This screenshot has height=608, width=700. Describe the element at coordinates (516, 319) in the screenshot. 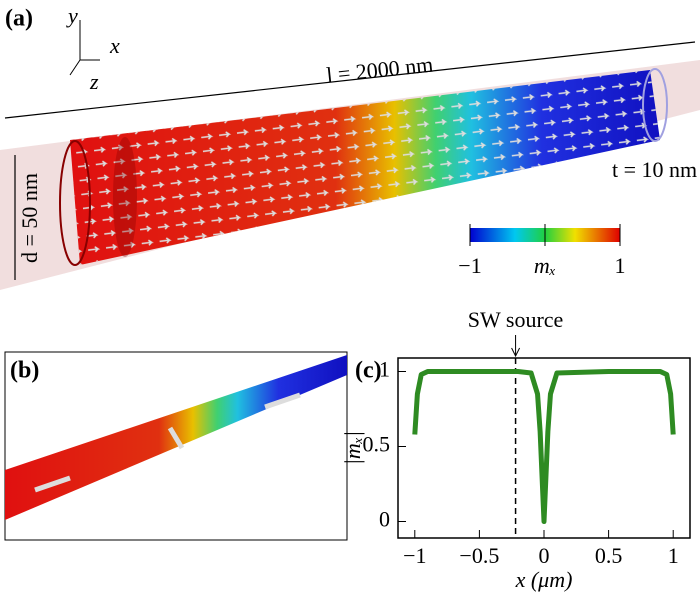

I see `annotation: SW source` at that location.